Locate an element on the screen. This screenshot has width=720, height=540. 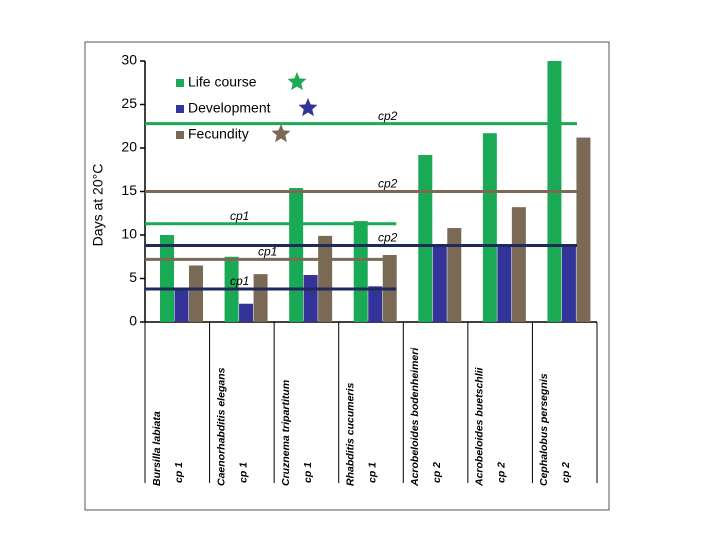
y-tick-label: 10 is located at coordinates (129, 234).